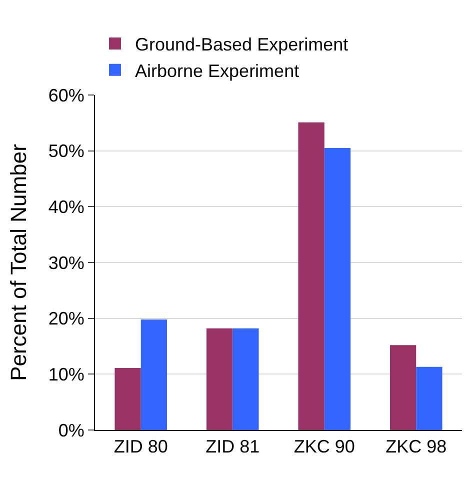  Describe the element at coordinates (66, 95) in the screenshot. I see `y-tick-label: 60%` at that location.